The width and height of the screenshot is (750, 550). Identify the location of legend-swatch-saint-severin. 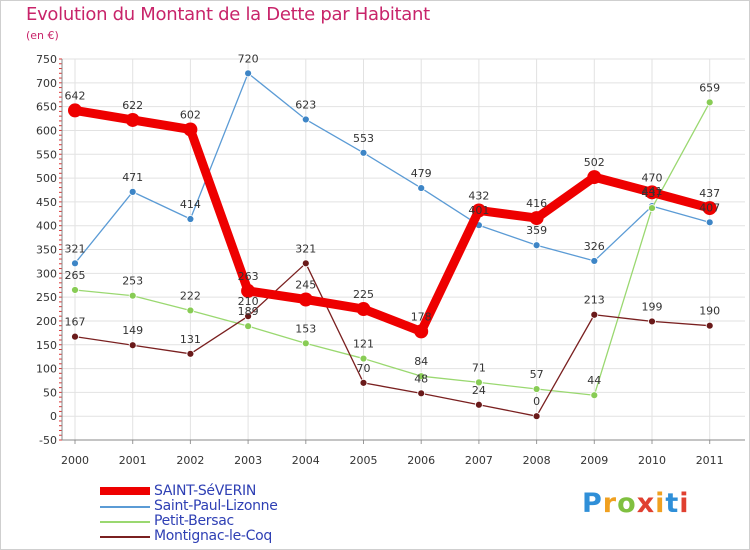
(125, 491).